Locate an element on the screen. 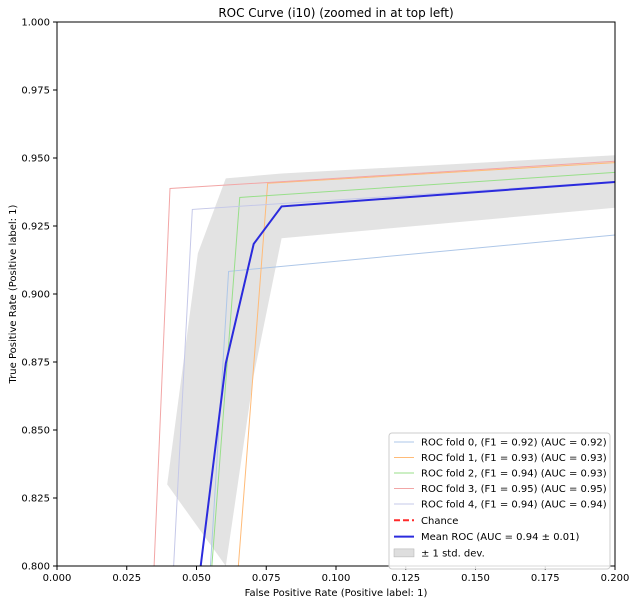 This screenshot has width=636, height=604. x-tick-label: 0.100 is located at coordinates (336, 578).